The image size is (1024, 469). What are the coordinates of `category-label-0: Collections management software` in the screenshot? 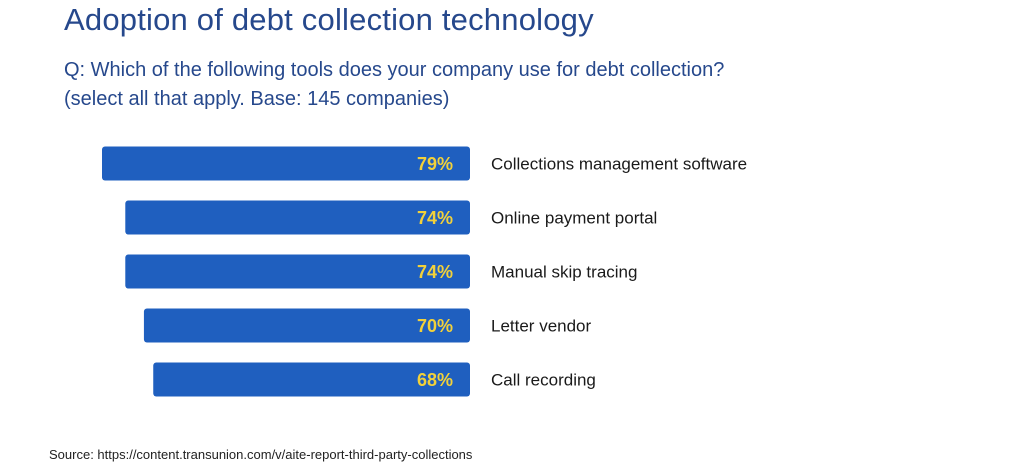 It's located at (619, 164).